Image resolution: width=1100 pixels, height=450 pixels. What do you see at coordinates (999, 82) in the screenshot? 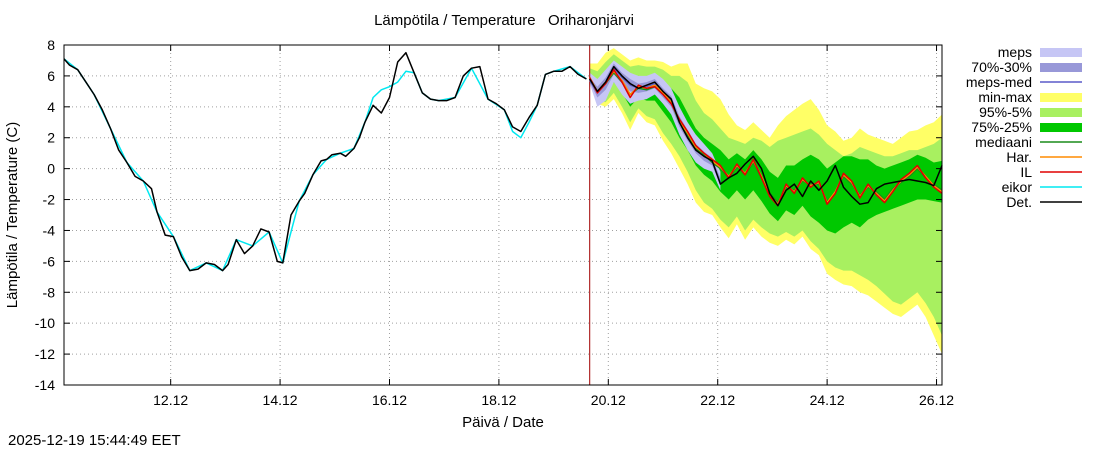
I see `legend-label: meps-med` at bounding box center [999, 82].